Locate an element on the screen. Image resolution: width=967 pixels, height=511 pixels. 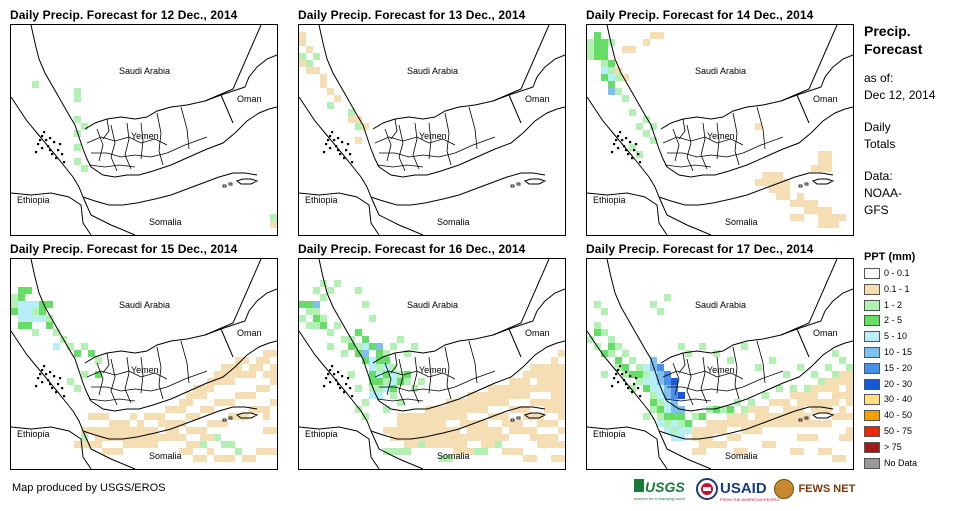
legend-item: 40 - 50 is located at coordinates (888, 416).